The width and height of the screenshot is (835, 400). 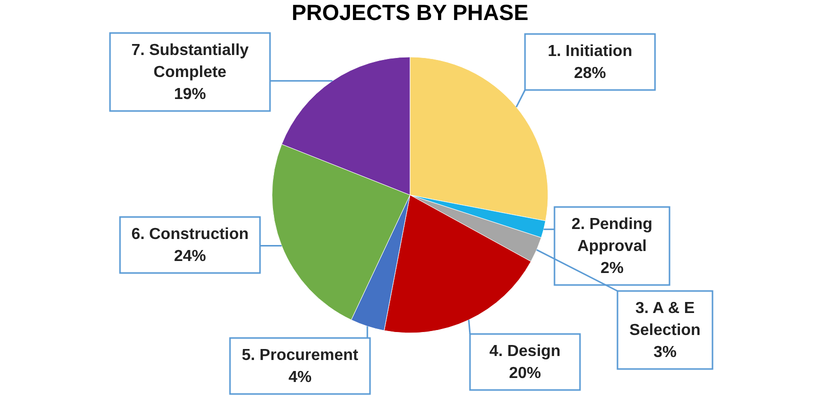 I want to click on data-label: 19%, so click(x=190, y=94).